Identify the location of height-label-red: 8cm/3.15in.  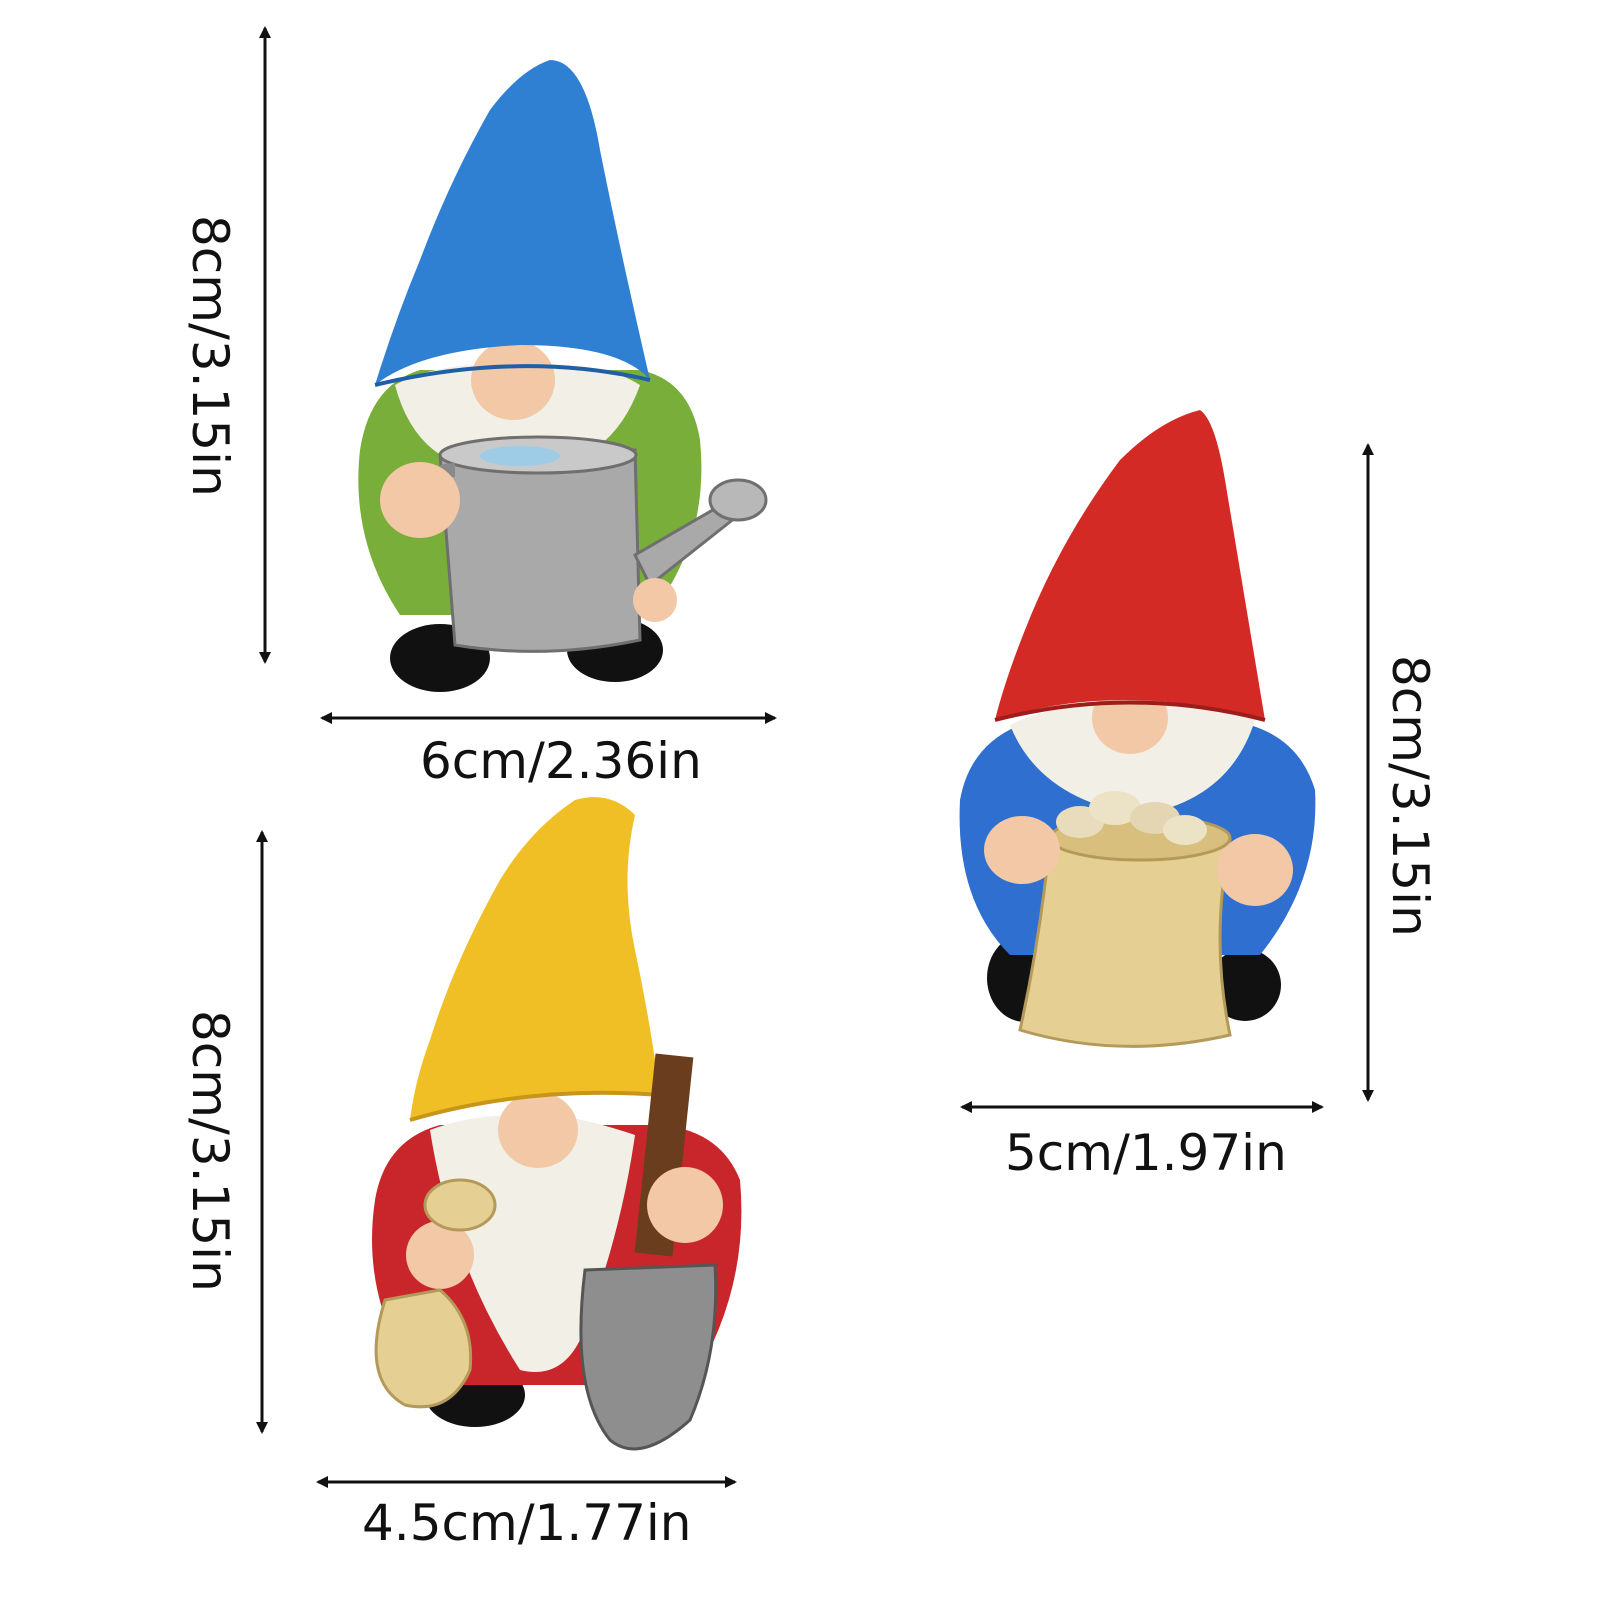
(1410, 796).